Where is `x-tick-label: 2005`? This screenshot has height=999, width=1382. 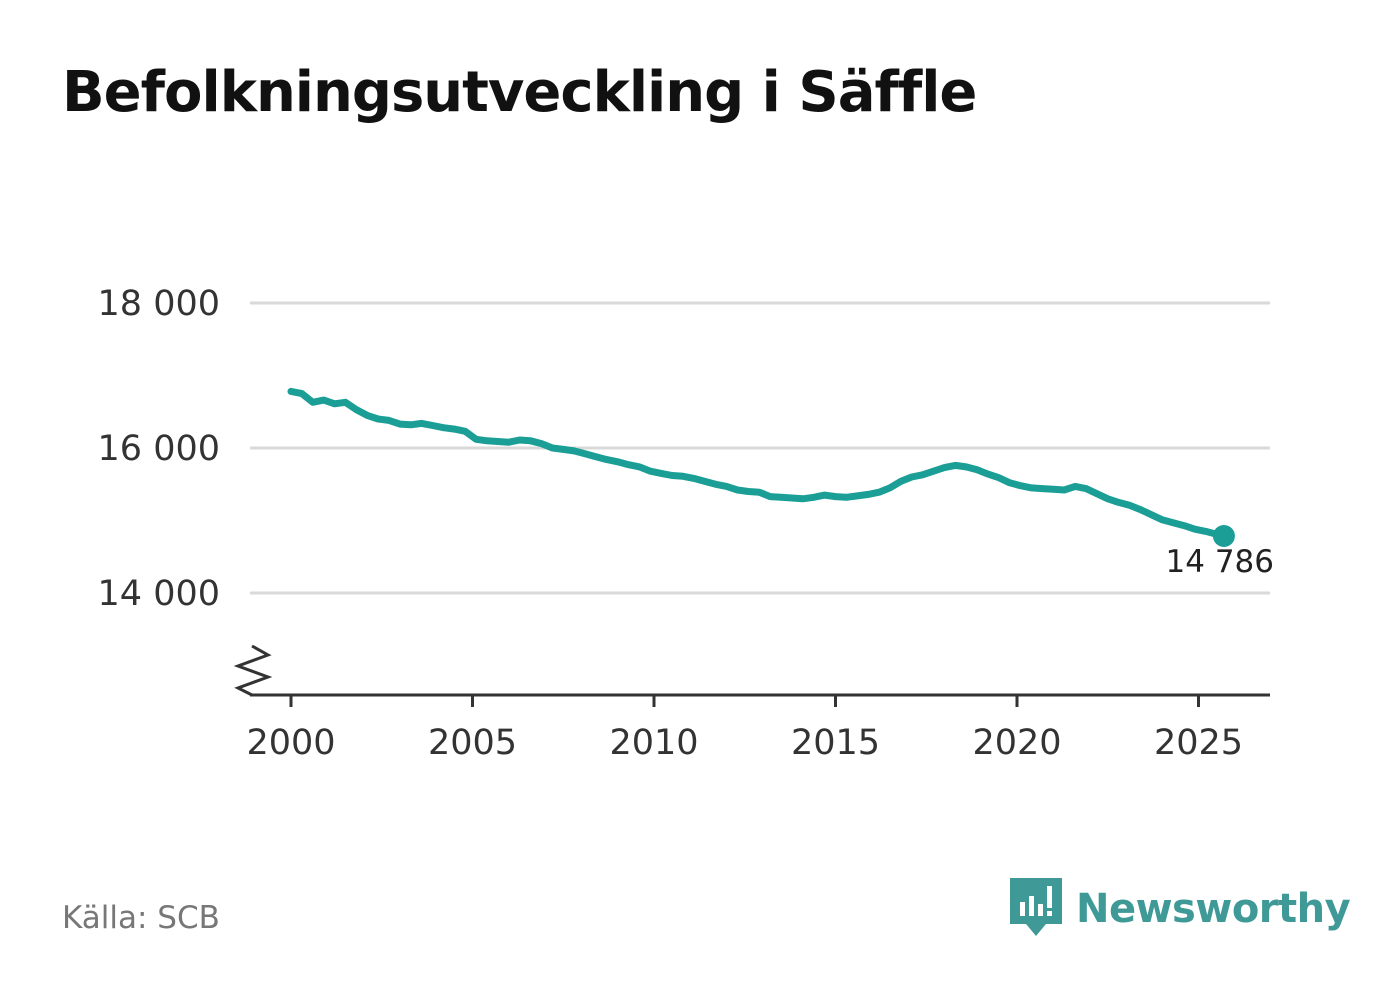 x-tick-label: 2005 is located at coordinates (472, 743).